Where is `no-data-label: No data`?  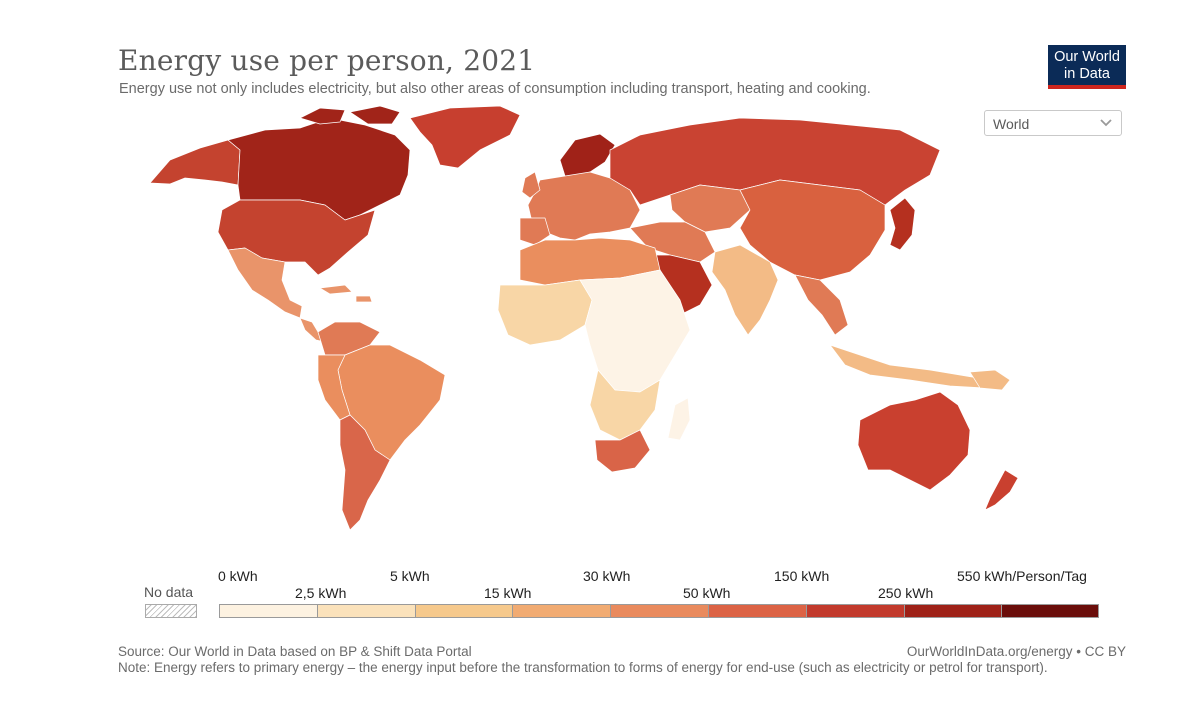 no-data-label: No data is located at coordinates (169, 592).